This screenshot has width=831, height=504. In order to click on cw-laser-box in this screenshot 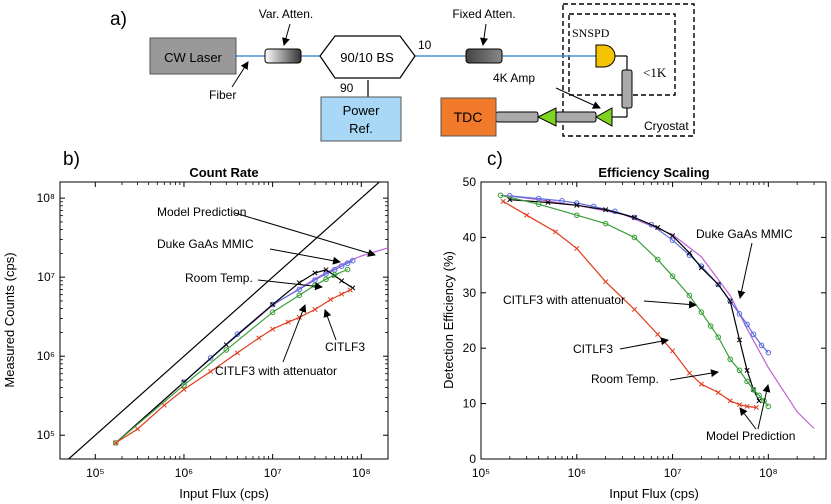, I will do `click(193, 56)`.